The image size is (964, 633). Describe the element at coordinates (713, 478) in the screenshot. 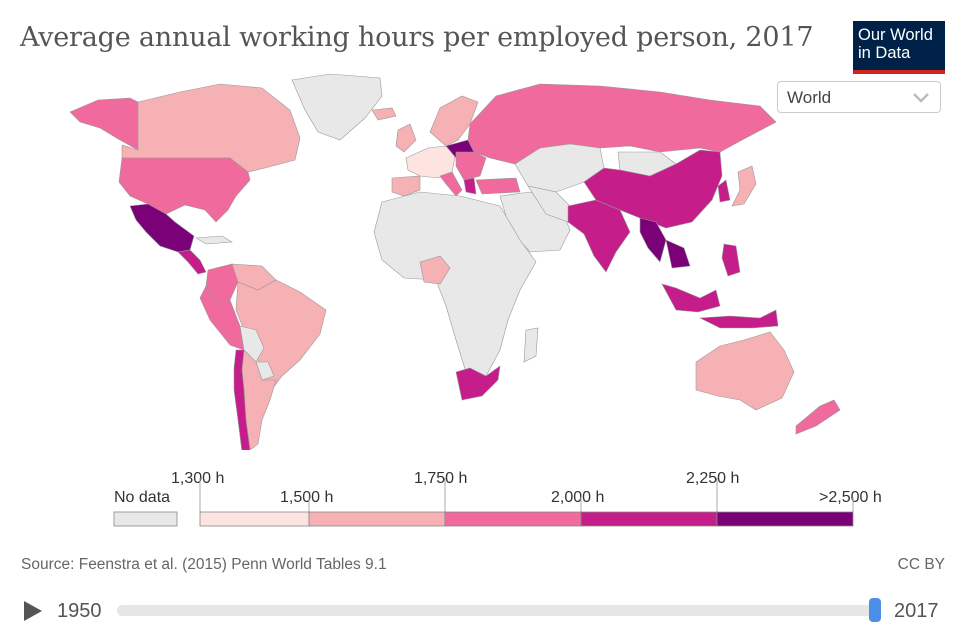

I see `legend-threshold-2250: 2,250 h` at that location.